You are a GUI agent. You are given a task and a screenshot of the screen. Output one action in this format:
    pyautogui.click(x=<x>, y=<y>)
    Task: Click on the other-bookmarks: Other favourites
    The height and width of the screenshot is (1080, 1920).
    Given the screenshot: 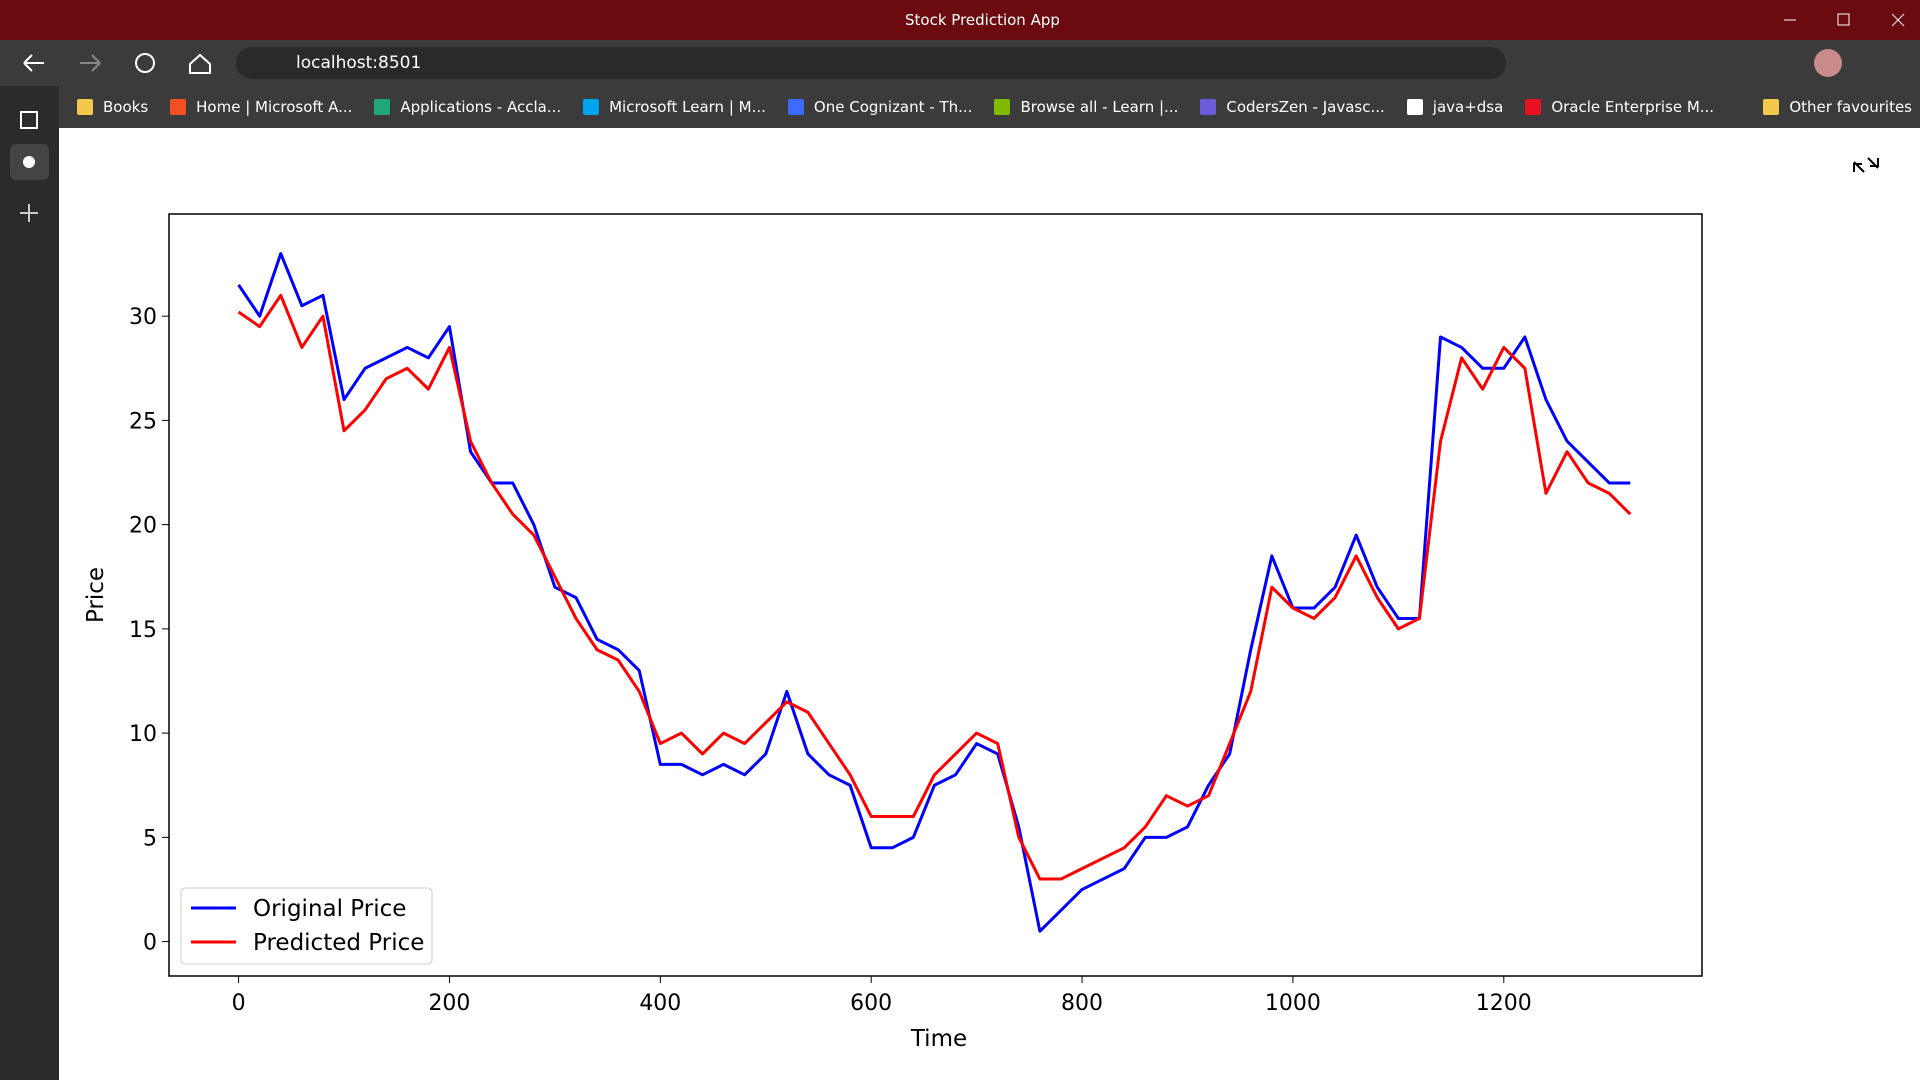 What is the action you would take?
    pyautogui.click(x=1837, y=107)
    